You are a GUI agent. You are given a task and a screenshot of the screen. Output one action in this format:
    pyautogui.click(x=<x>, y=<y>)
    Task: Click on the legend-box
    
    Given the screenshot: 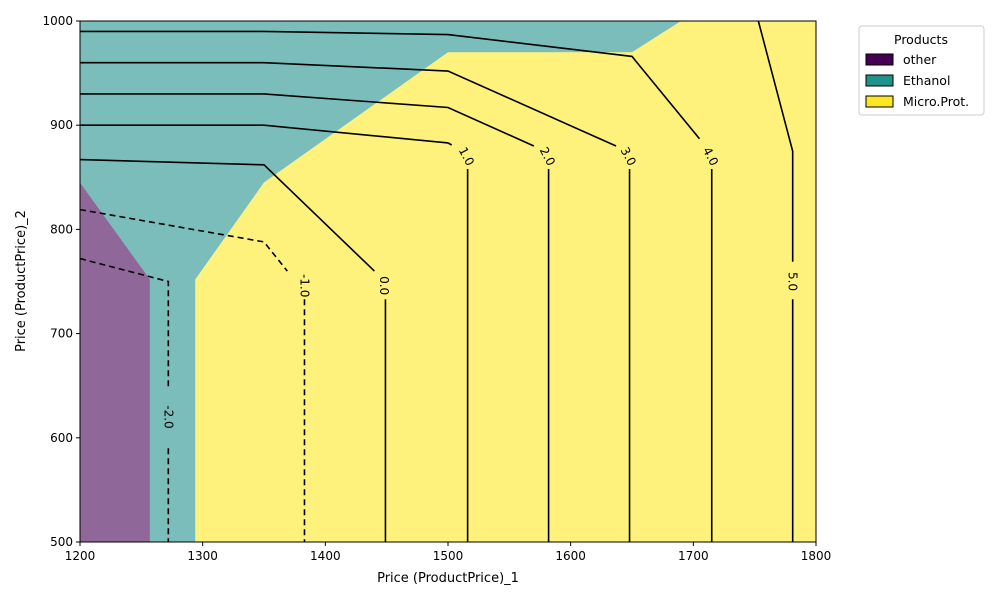 What is the action you would take?
    pyautogui.click(x=921, y=70)
    